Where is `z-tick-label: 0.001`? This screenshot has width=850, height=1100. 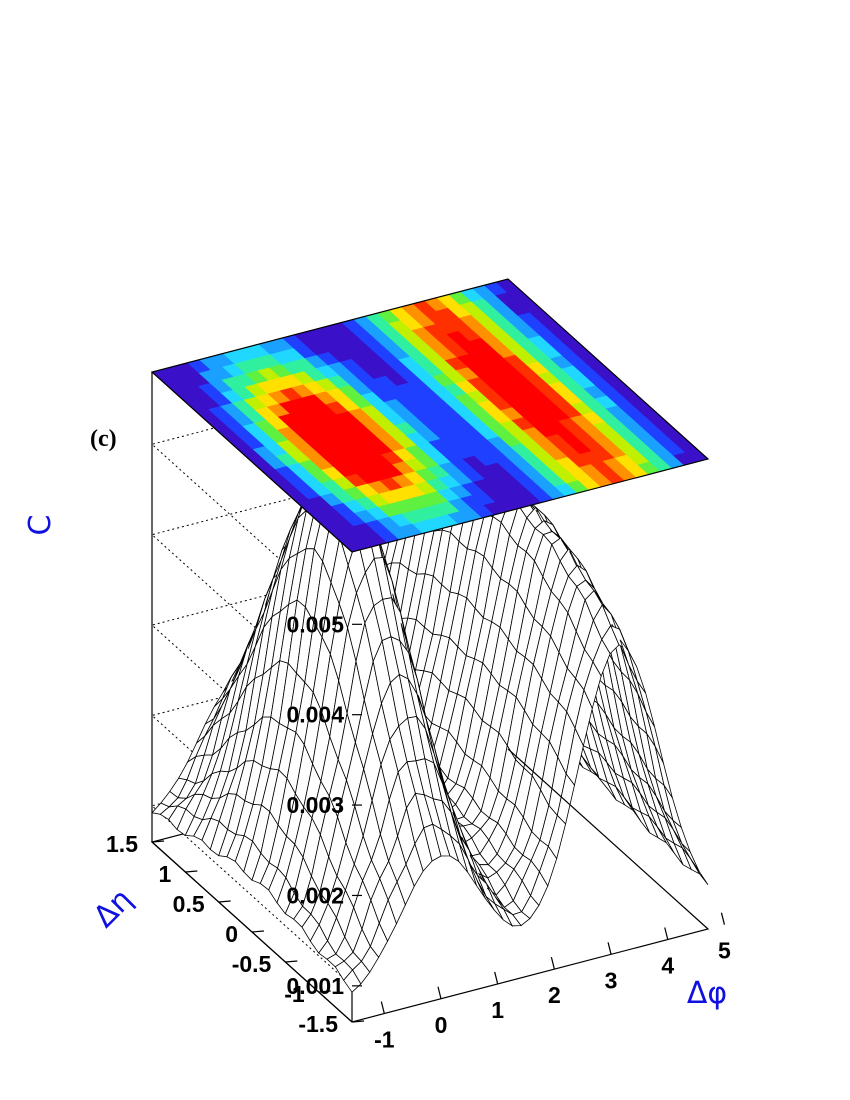 z-tick-label: 0.001 is located at coordinates (315, 986).